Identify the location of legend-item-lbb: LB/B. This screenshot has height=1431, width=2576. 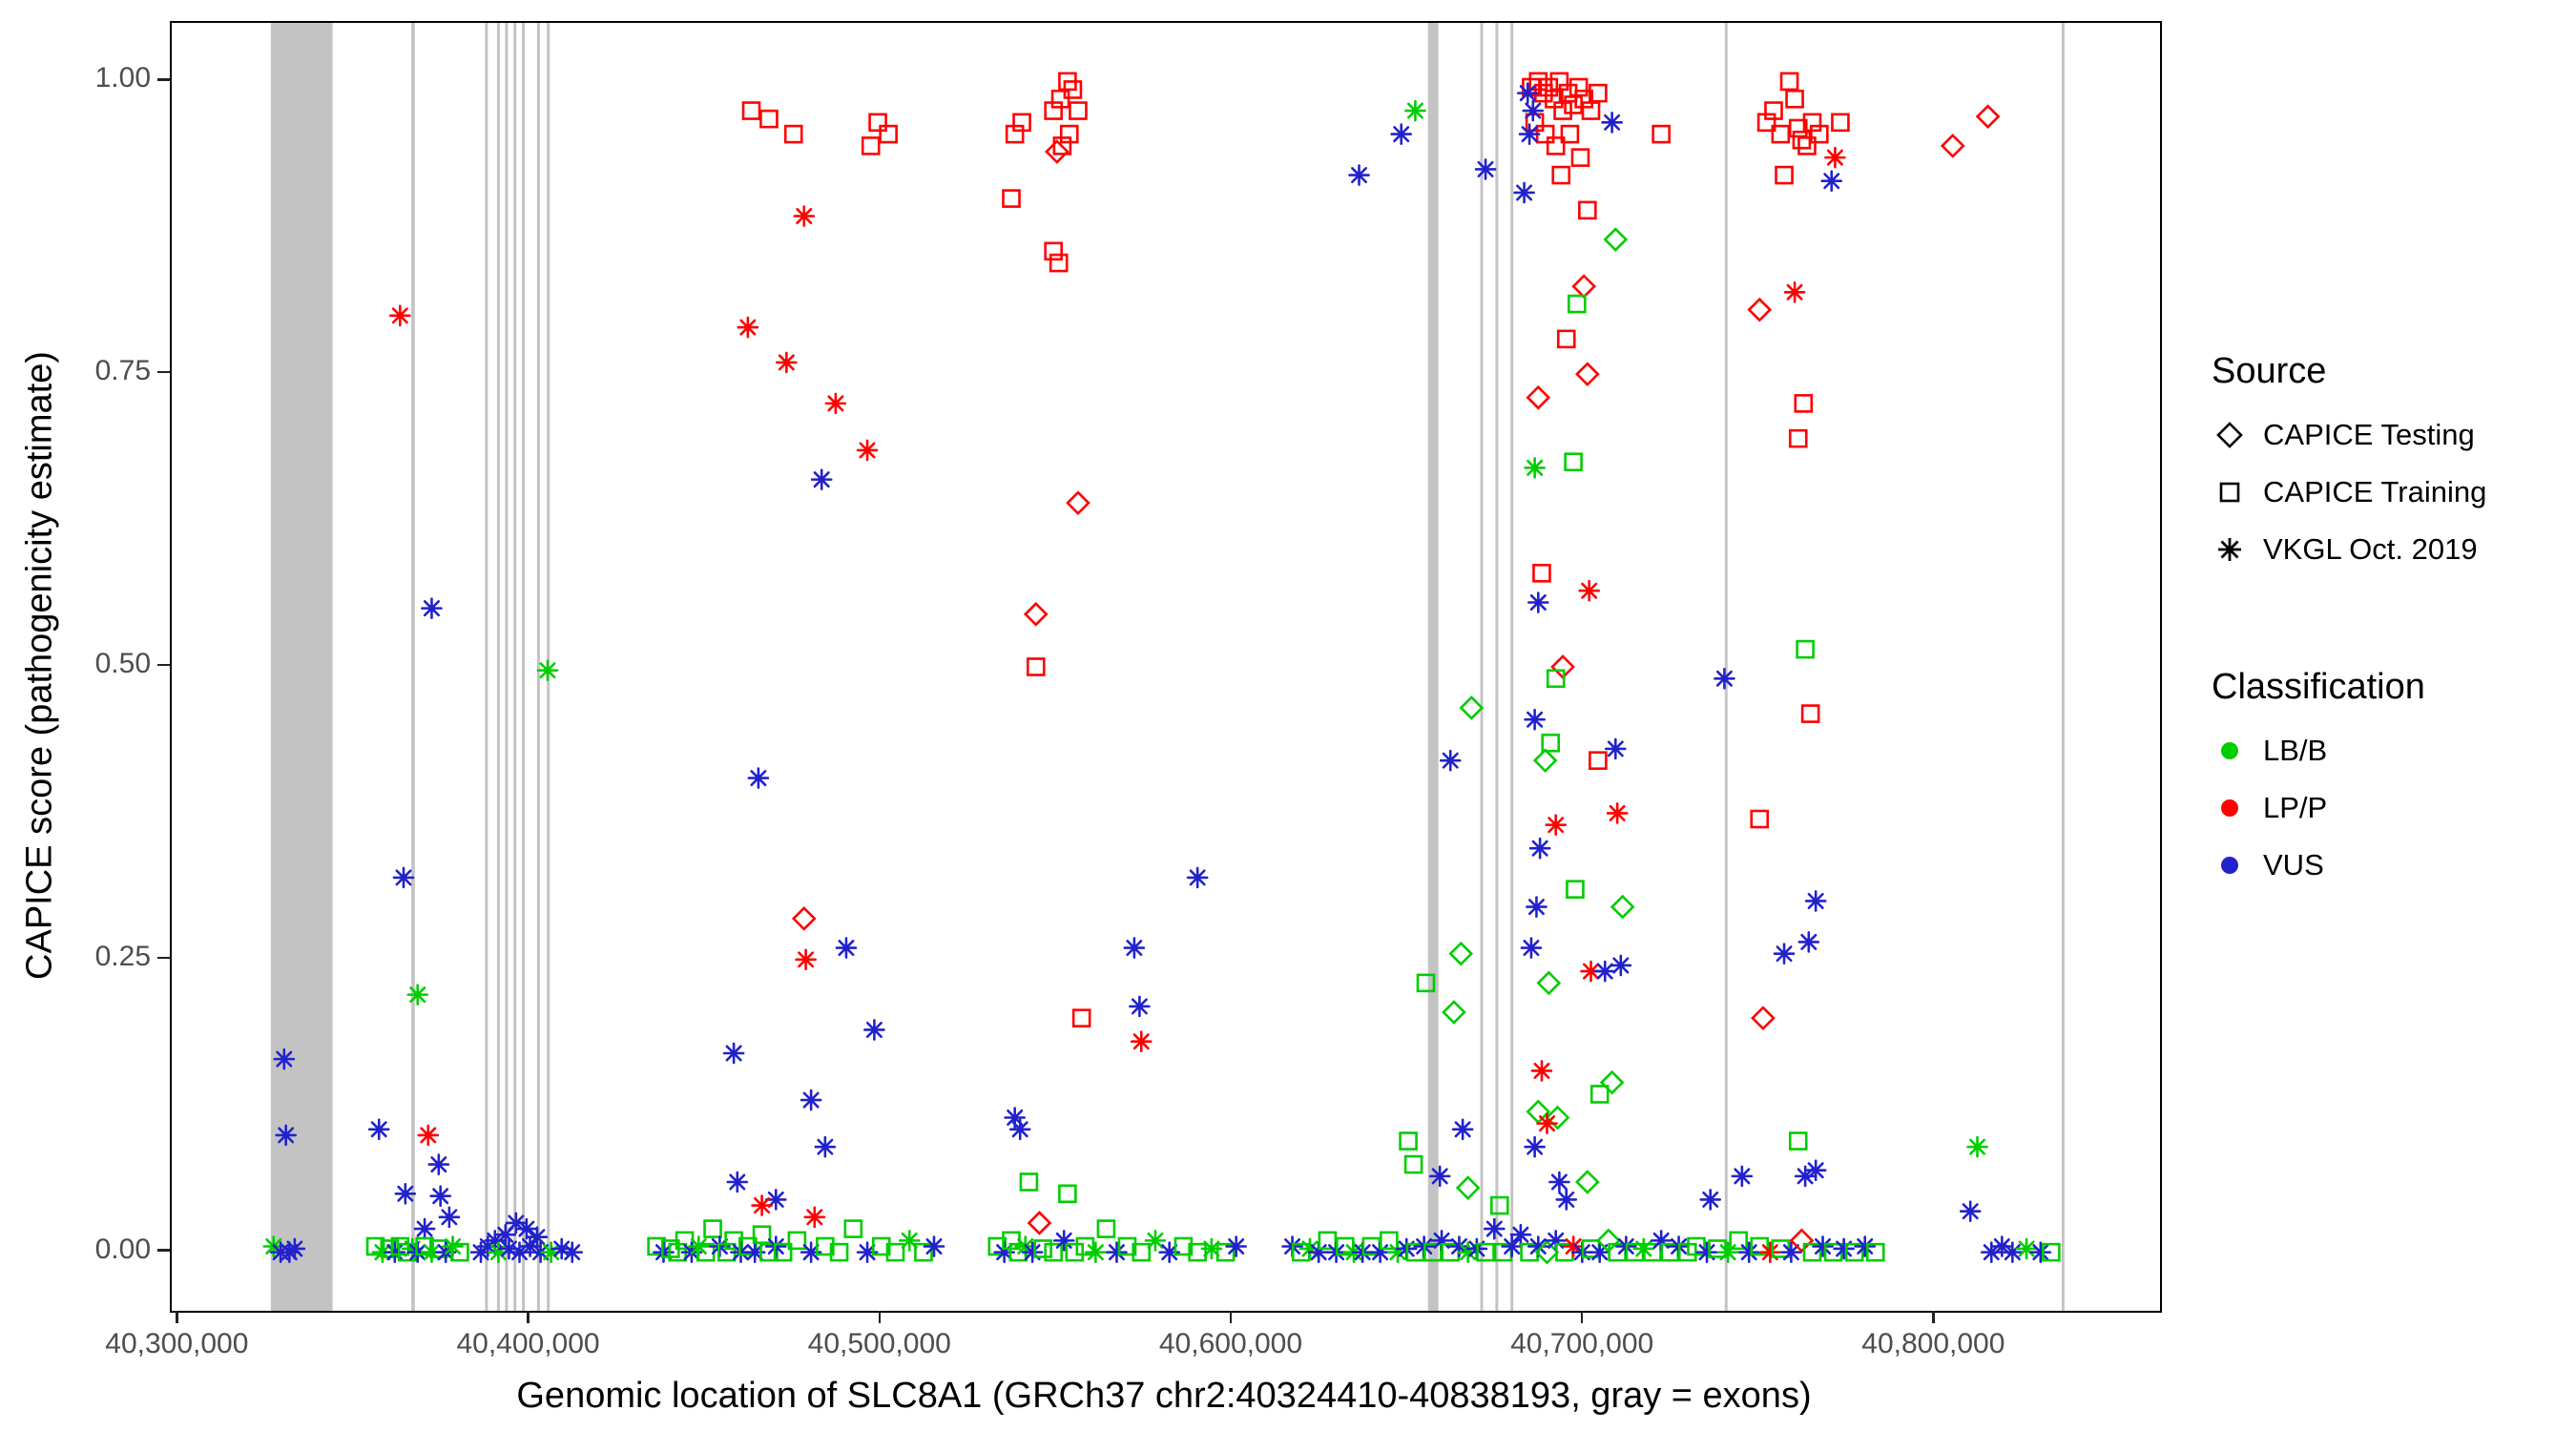
(2393, 751).